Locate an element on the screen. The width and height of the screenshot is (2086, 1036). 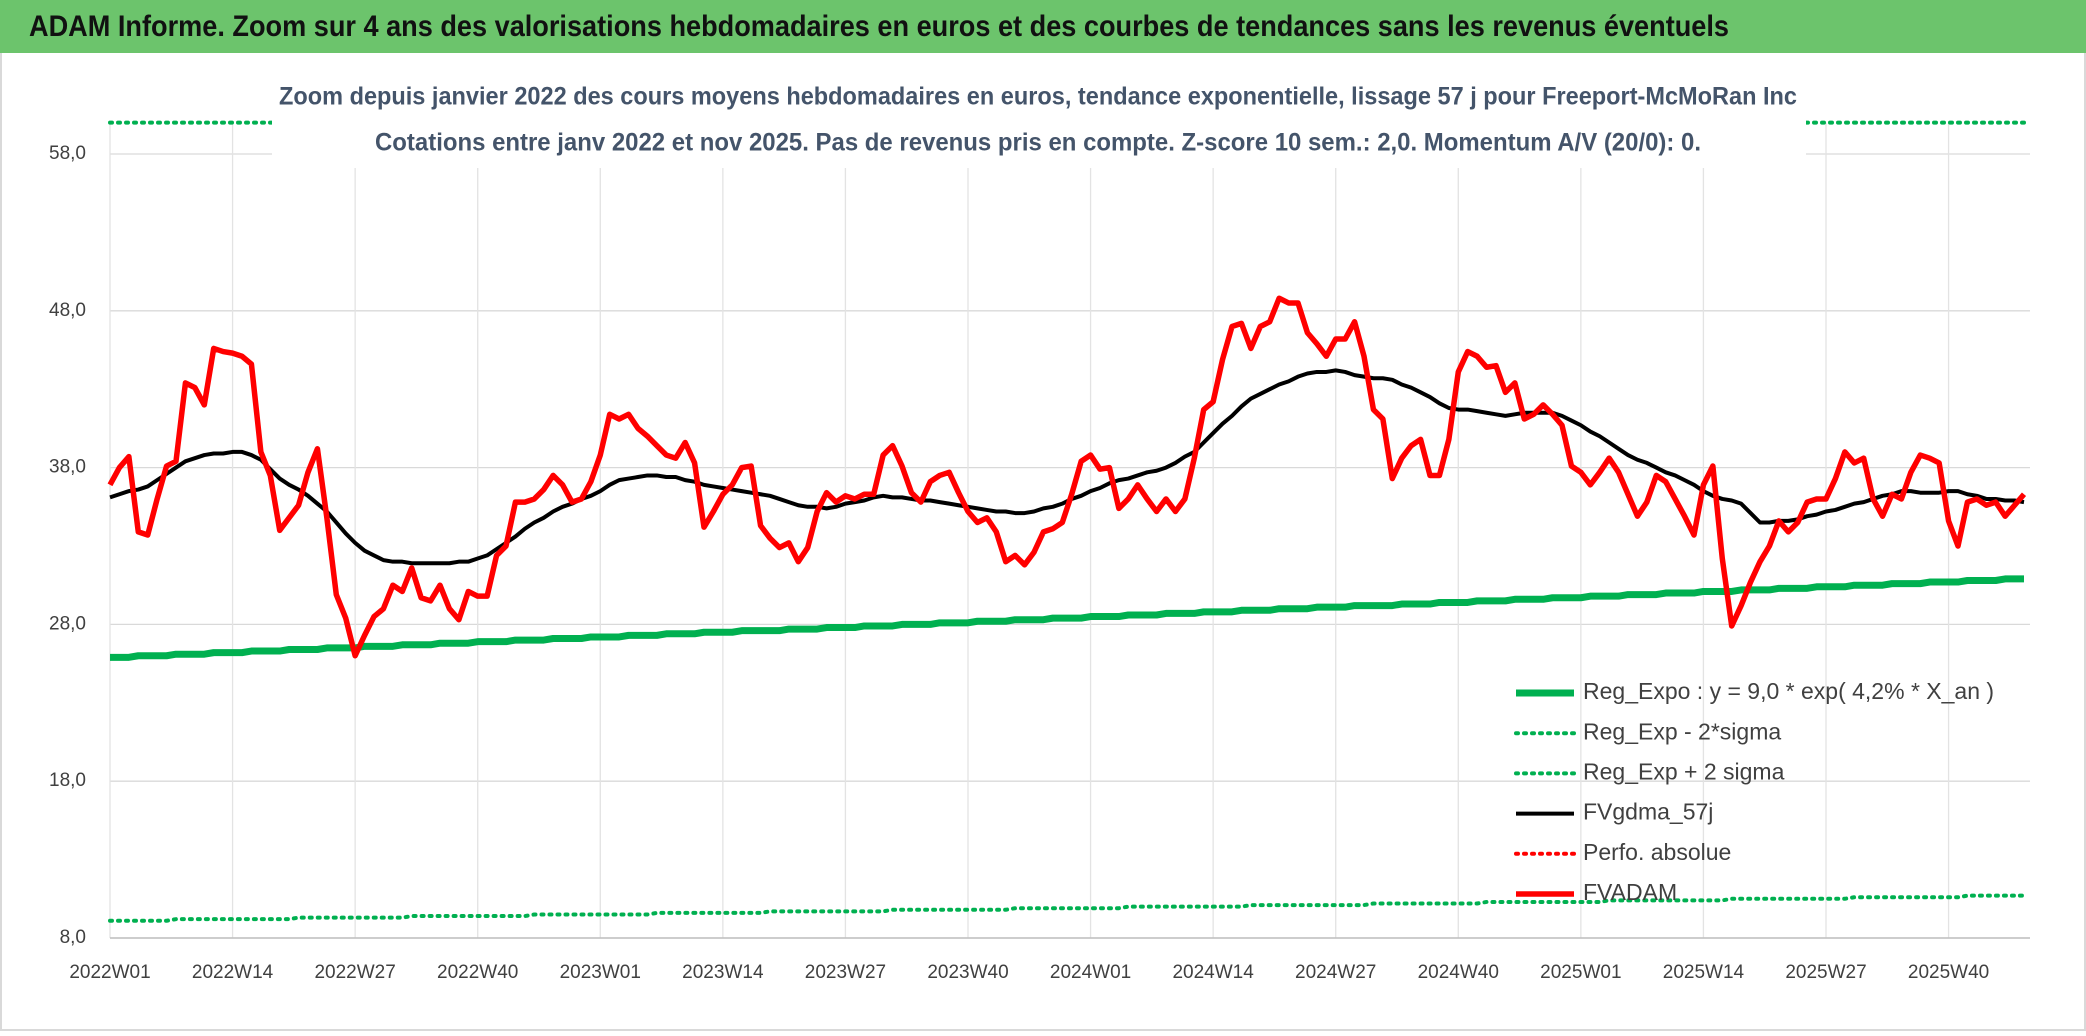
y-tick-label: 18,0 is located at coordinates (67, 780).